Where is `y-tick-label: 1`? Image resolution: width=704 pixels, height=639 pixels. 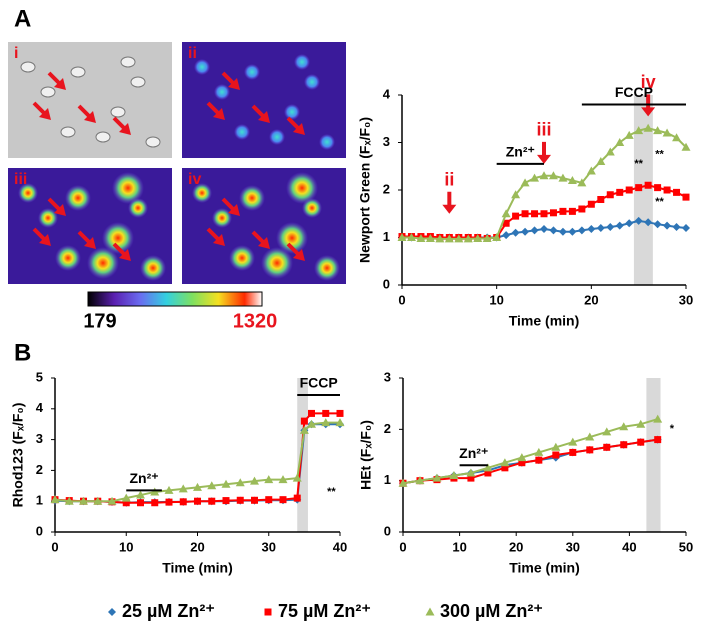 y-tick-label: 1 is located at coordinates (387, 479).